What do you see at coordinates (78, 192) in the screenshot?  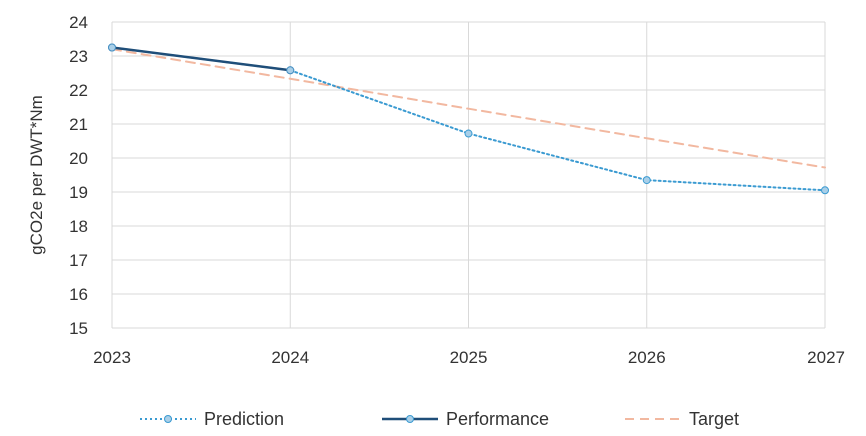 I see `y-tick-label: 19` at bounding box center [78, 192].